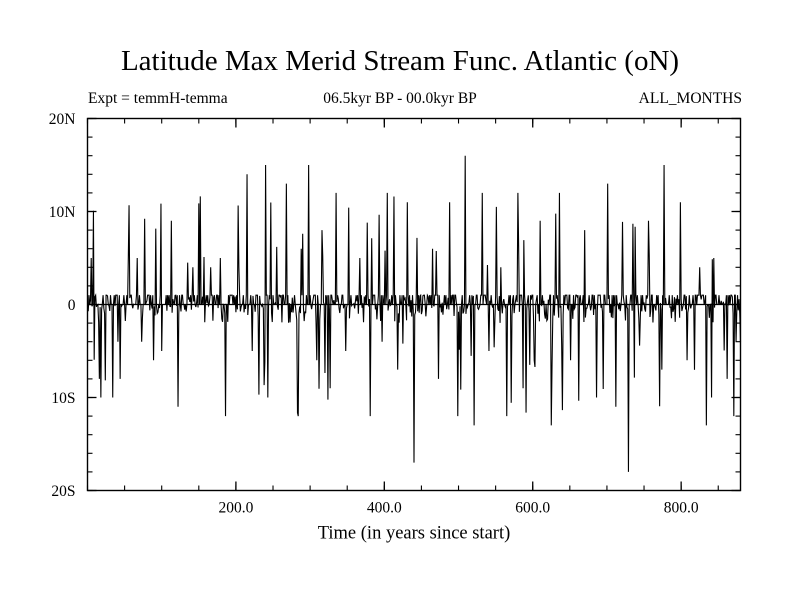 The image size is (800, 600). Describe the element at coordinates (62, 119) in the screenshot. I see `y-tick-label: 20N` at that location.